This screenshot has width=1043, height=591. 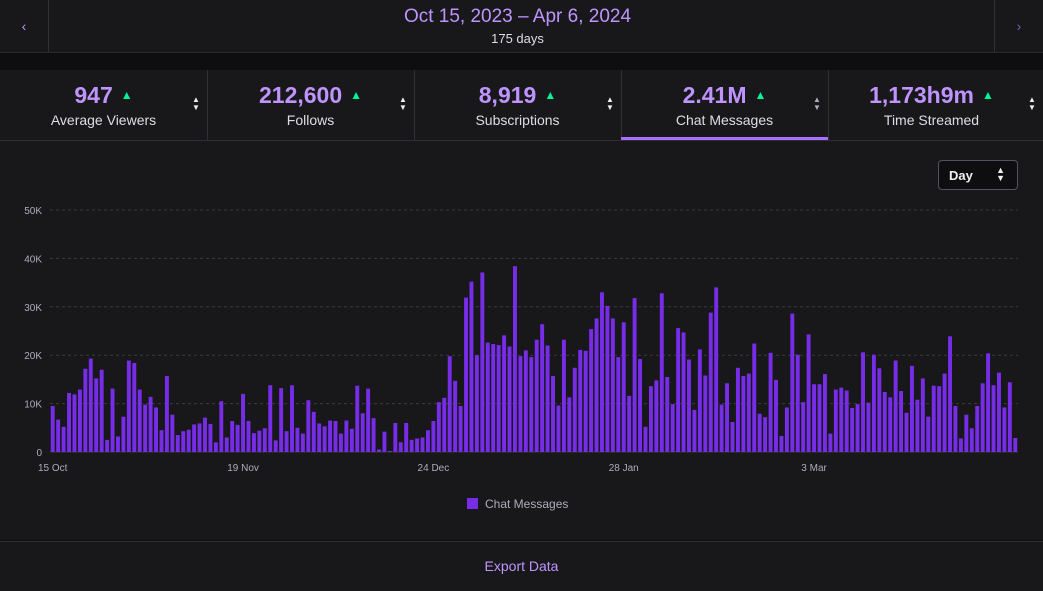 What do you see at coordinates (310, 120) in the screenshot?
I see `stat-label: Follows` at bounding box center [310, 120].